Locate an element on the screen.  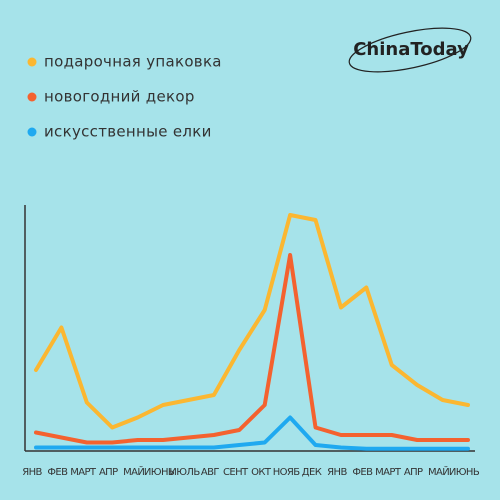
line-series is located at coordinates (252, 433).